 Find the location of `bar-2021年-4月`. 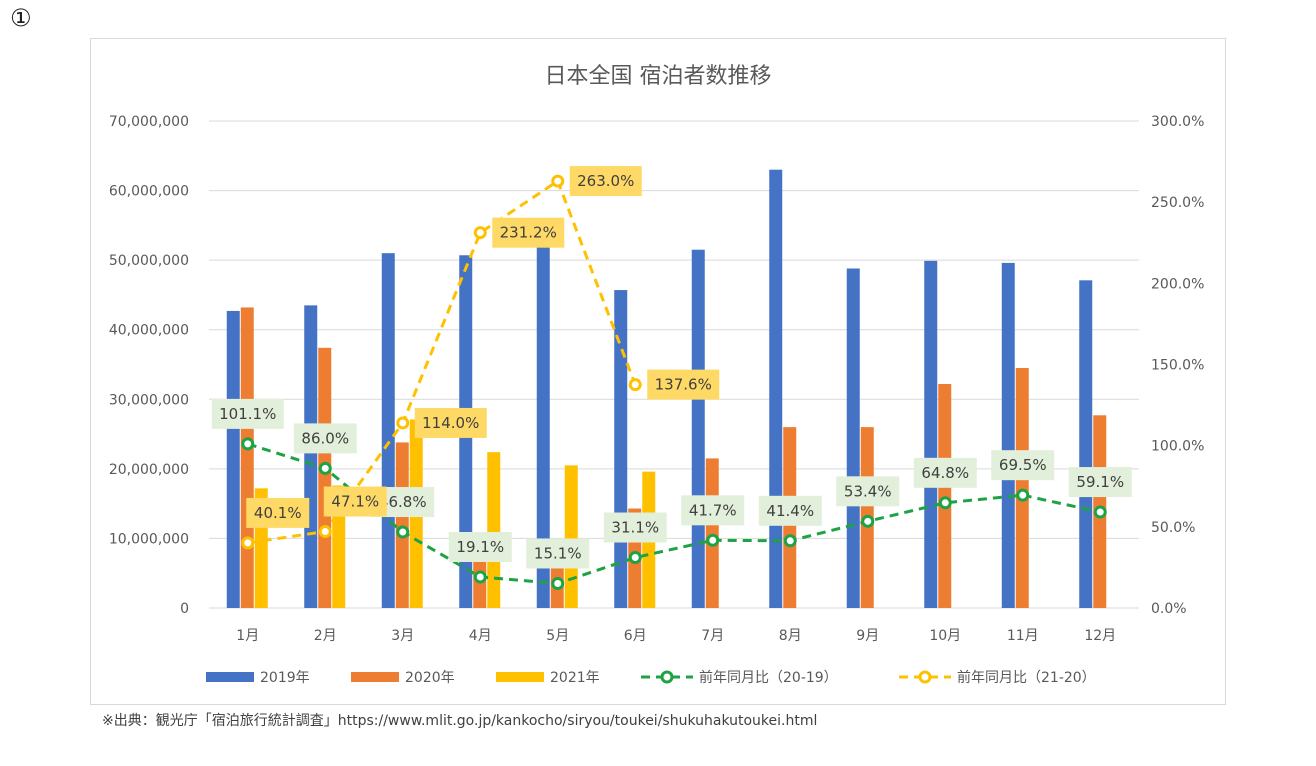

bar-2021年-4月 is located at coordinates (494, 530).